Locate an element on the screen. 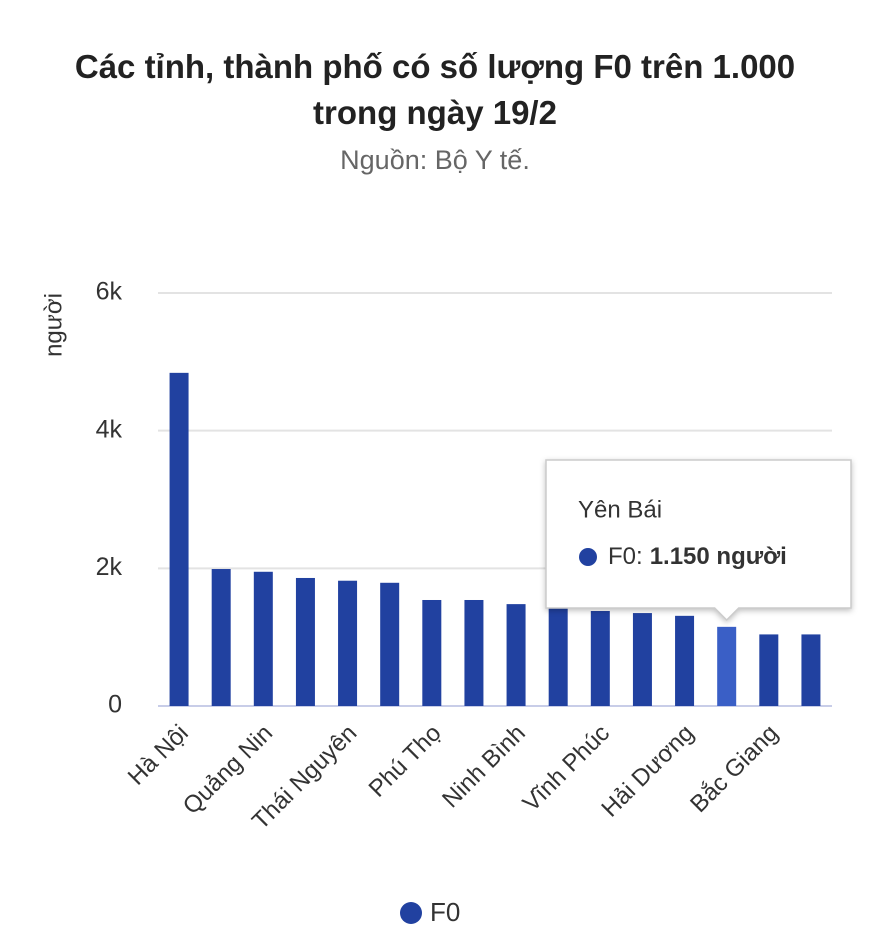 This screenshot has width=870, height=939. tooltip-label: F0: is located at coordinates (625, 556).